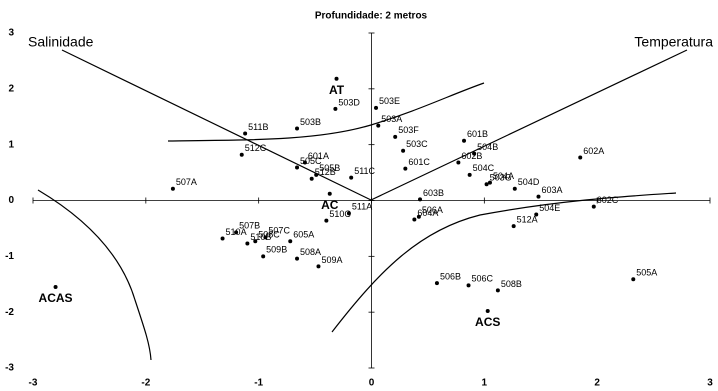  I want to click on point-label: 509A, so click(331, 260).